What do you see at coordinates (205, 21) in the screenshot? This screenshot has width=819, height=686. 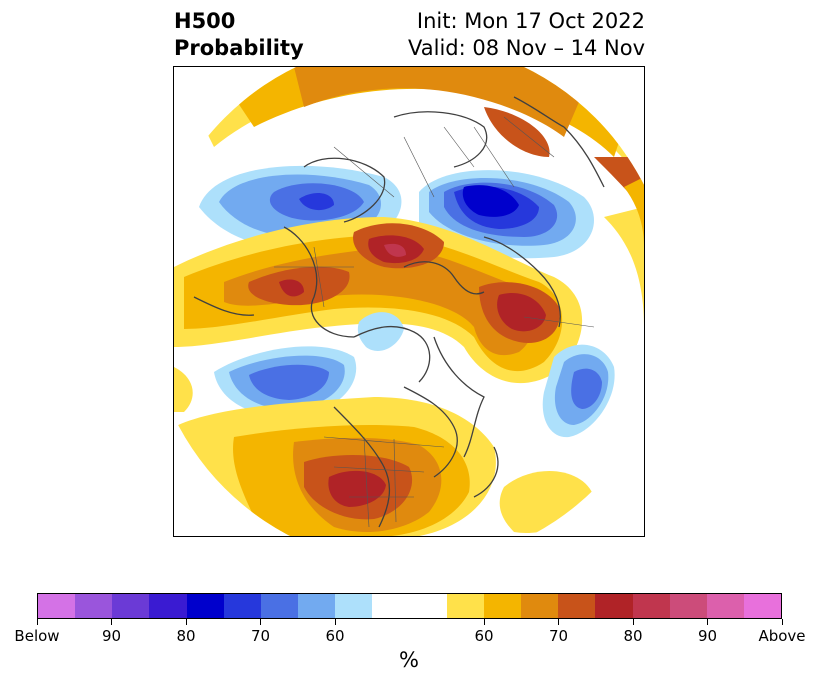 I see `title-variable: H500` at bounding box center [205, 21].